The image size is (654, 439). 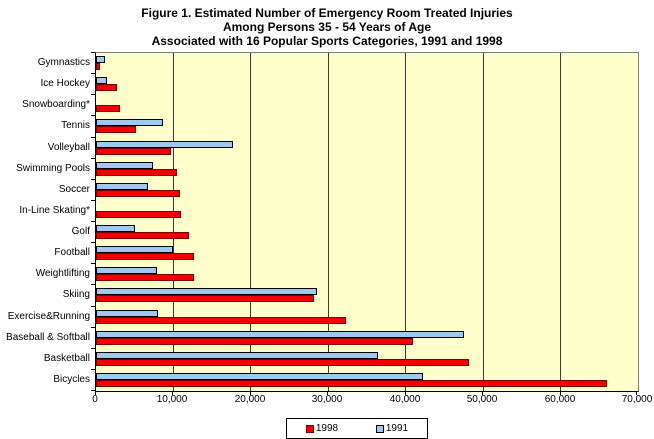 I want to click on bar-1998-gymnastics, so click(x=98, y=66).